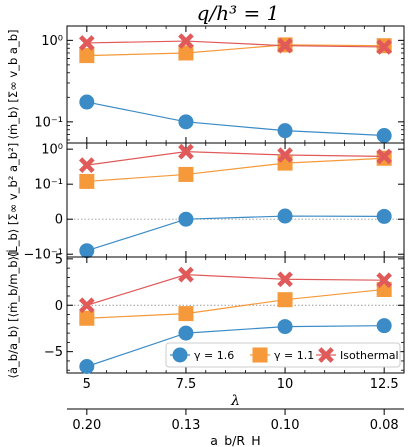 This screenshot has width=411, height=447. I want to click on y-tick-label: −5, so click(53, 352).